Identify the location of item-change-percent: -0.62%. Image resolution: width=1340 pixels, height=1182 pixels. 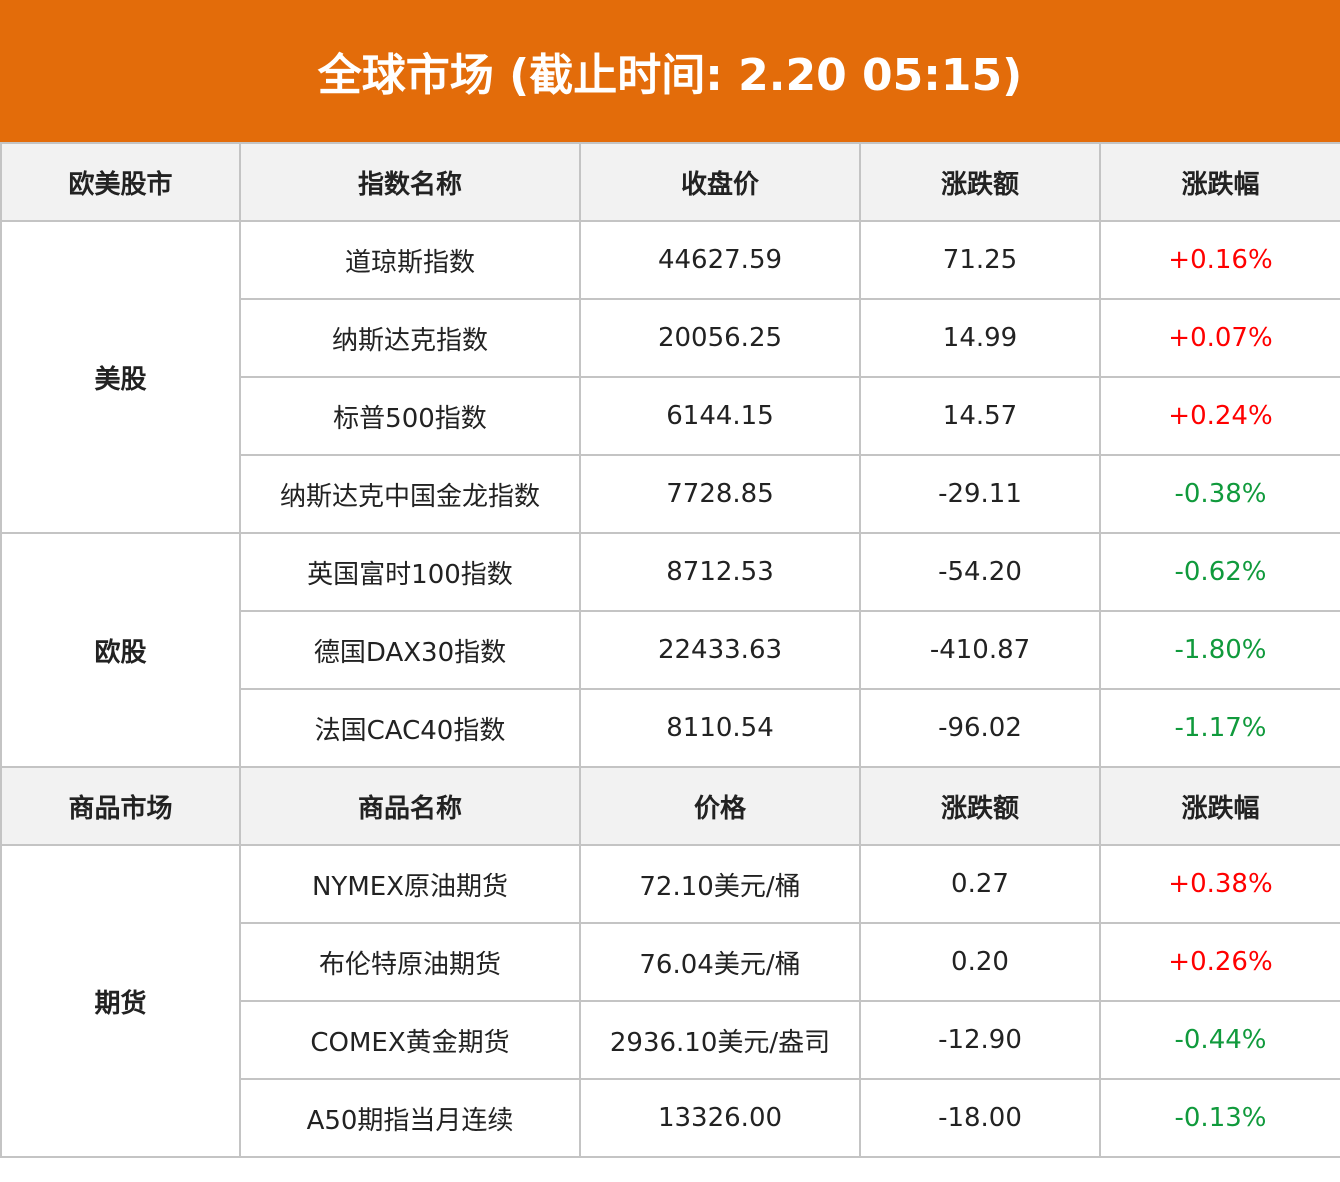
(1219, 572).